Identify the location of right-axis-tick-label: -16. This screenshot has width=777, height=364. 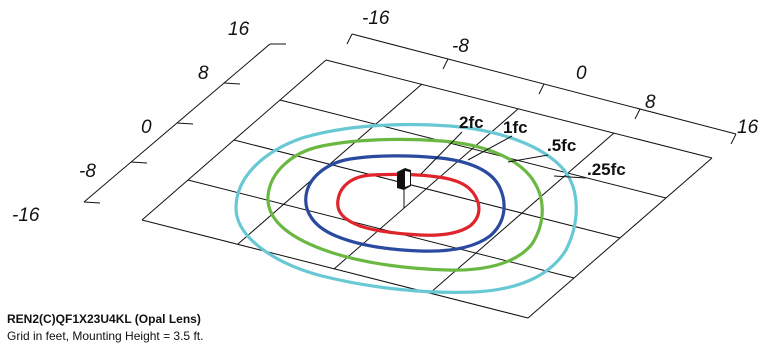
(376, 18).